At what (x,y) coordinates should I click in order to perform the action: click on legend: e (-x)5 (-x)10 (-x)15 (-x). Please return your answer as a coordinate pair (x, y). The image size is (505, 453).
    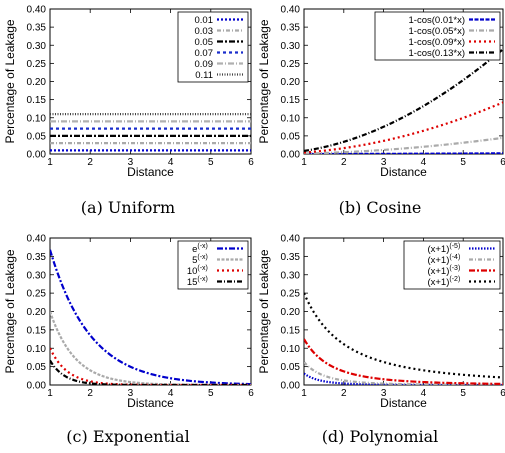
    Looking at the image, I should click on (213, 265).